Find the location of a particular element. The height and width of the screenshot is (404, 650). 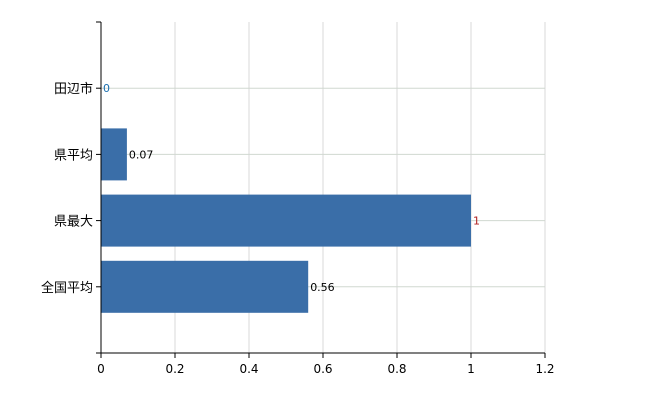

x-tick-label: 0.8 is located at coordinates (396, 369).